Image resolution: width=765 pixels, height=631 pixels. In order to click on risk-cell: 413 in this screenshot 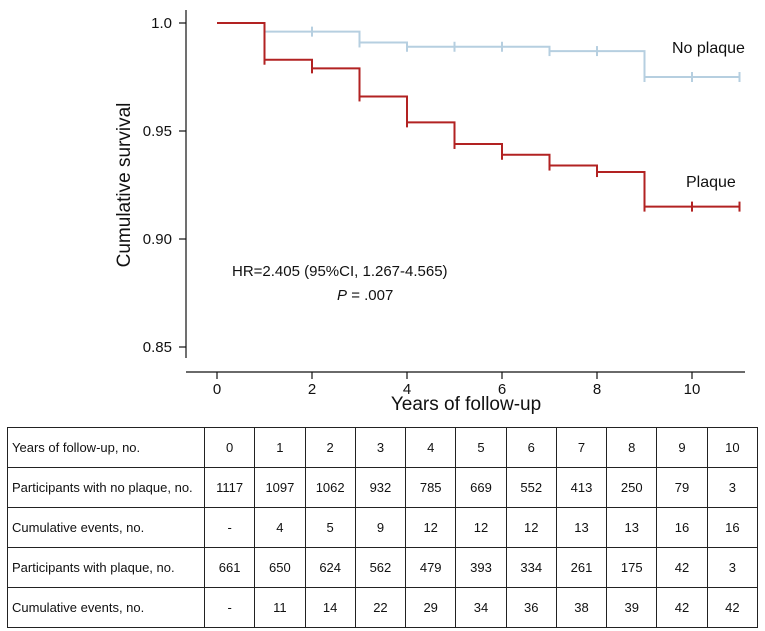, I will do `click(581, 487)`.